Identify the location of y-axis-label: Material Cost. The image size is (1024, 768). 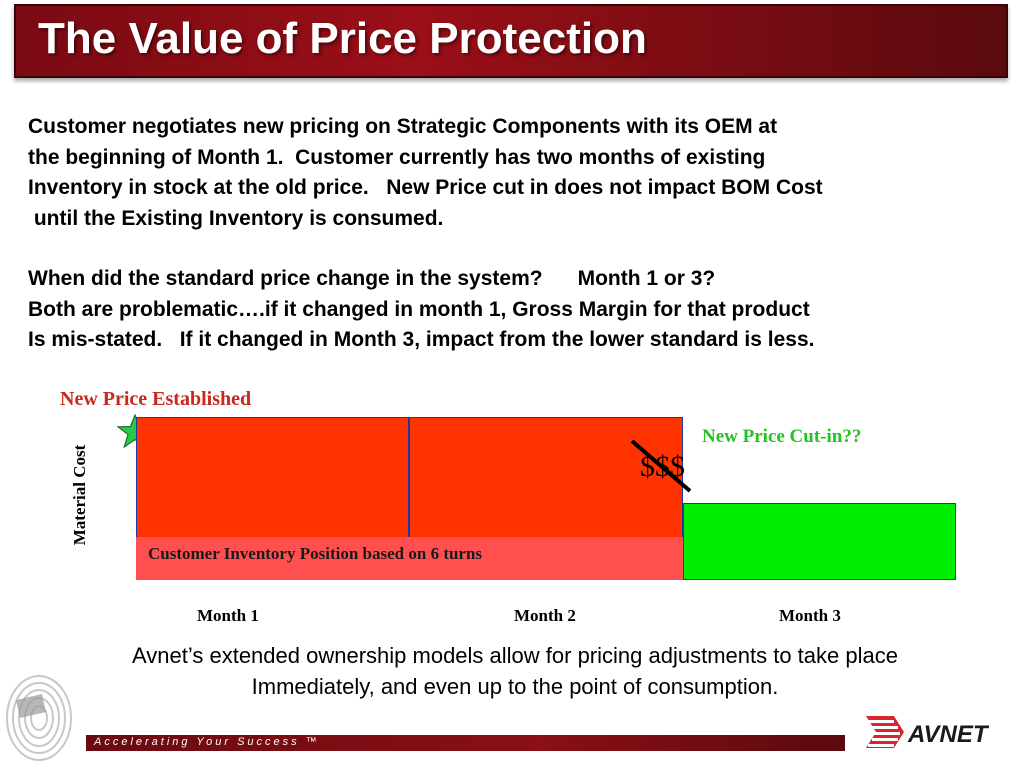
(79, 495).